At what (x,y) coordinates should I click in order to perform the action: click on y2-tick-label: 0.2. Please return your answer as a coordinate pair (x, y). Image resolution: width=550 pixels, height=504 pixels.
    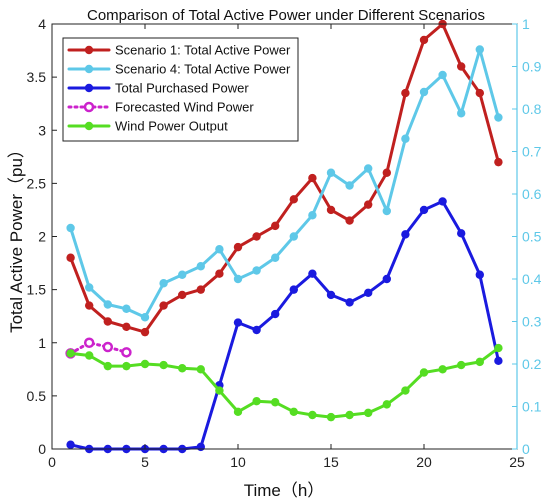
    Looking at the image, I should click on (532, 364).